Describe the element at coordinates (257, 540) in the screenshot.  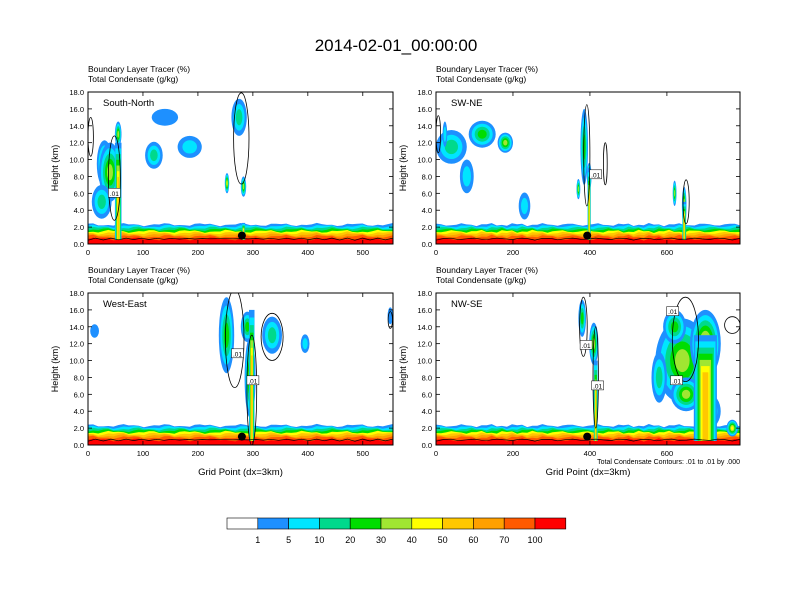
I see `colorbar-label: 1` at that location.